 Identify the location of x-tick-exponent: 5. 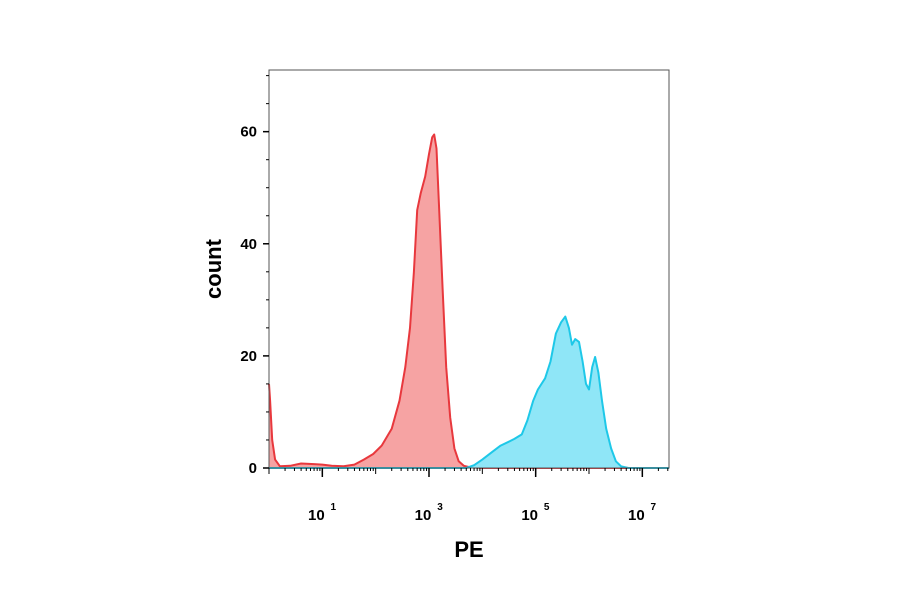
(547, 507).